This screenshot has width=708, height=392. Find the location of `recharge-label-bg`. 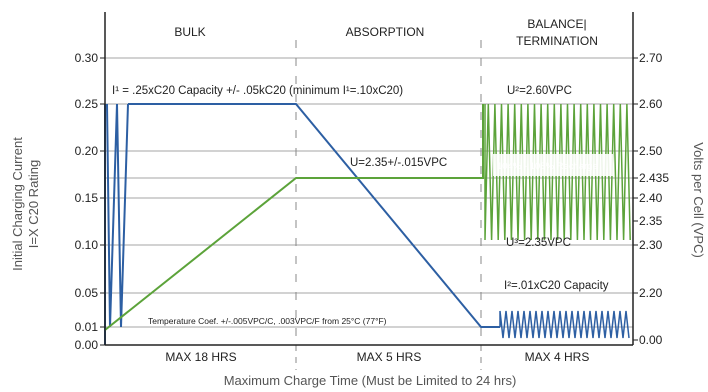

recharge-label-bg is located at coordinates (553, 165).